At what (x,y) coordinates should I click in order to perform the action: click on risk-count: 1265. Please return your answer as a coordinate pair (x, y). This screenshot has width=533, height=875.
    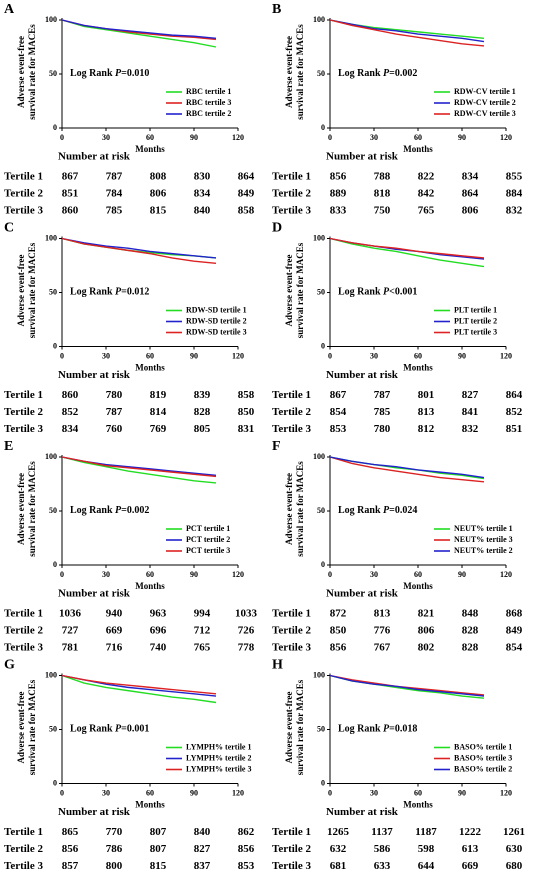
    Looking at the image, I should click on (338, 832).